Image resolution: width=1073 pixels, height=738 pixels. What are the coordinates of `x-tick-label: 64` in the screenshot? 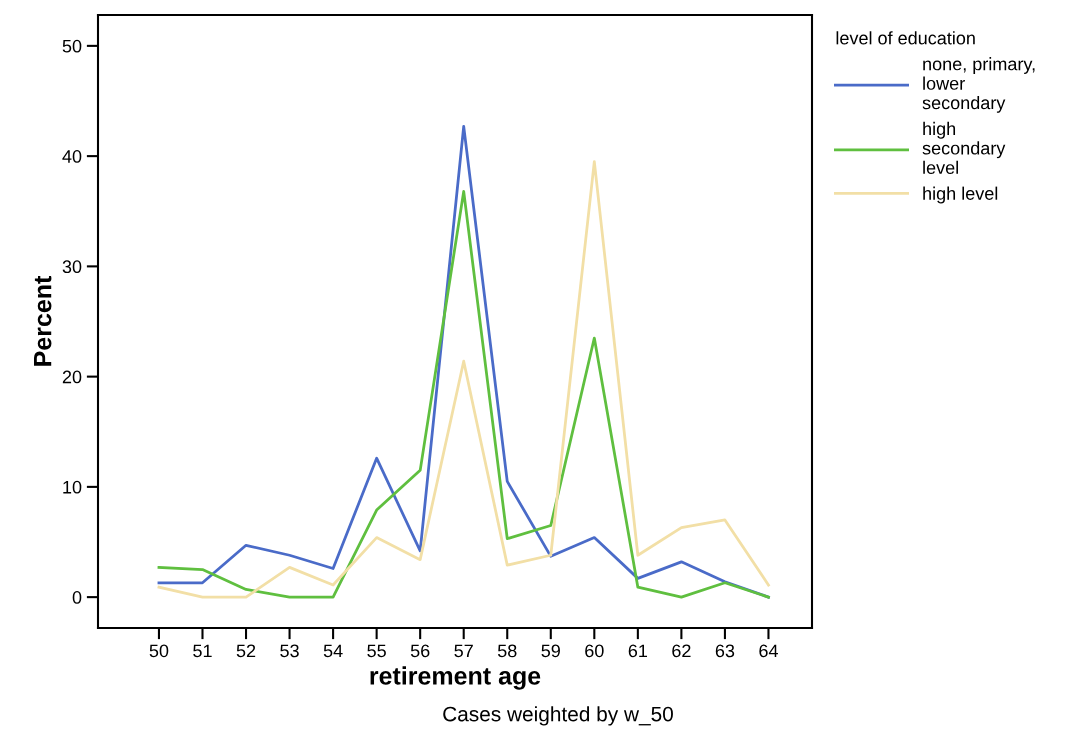 It's located at (768, 651).